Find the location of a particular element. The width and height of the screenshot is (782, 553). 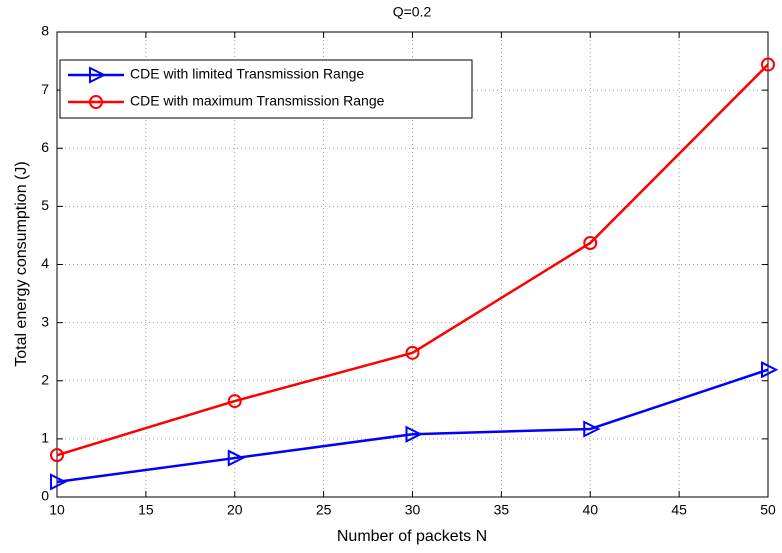

y-tick-label: 7 is located at coordinates (45, 89).